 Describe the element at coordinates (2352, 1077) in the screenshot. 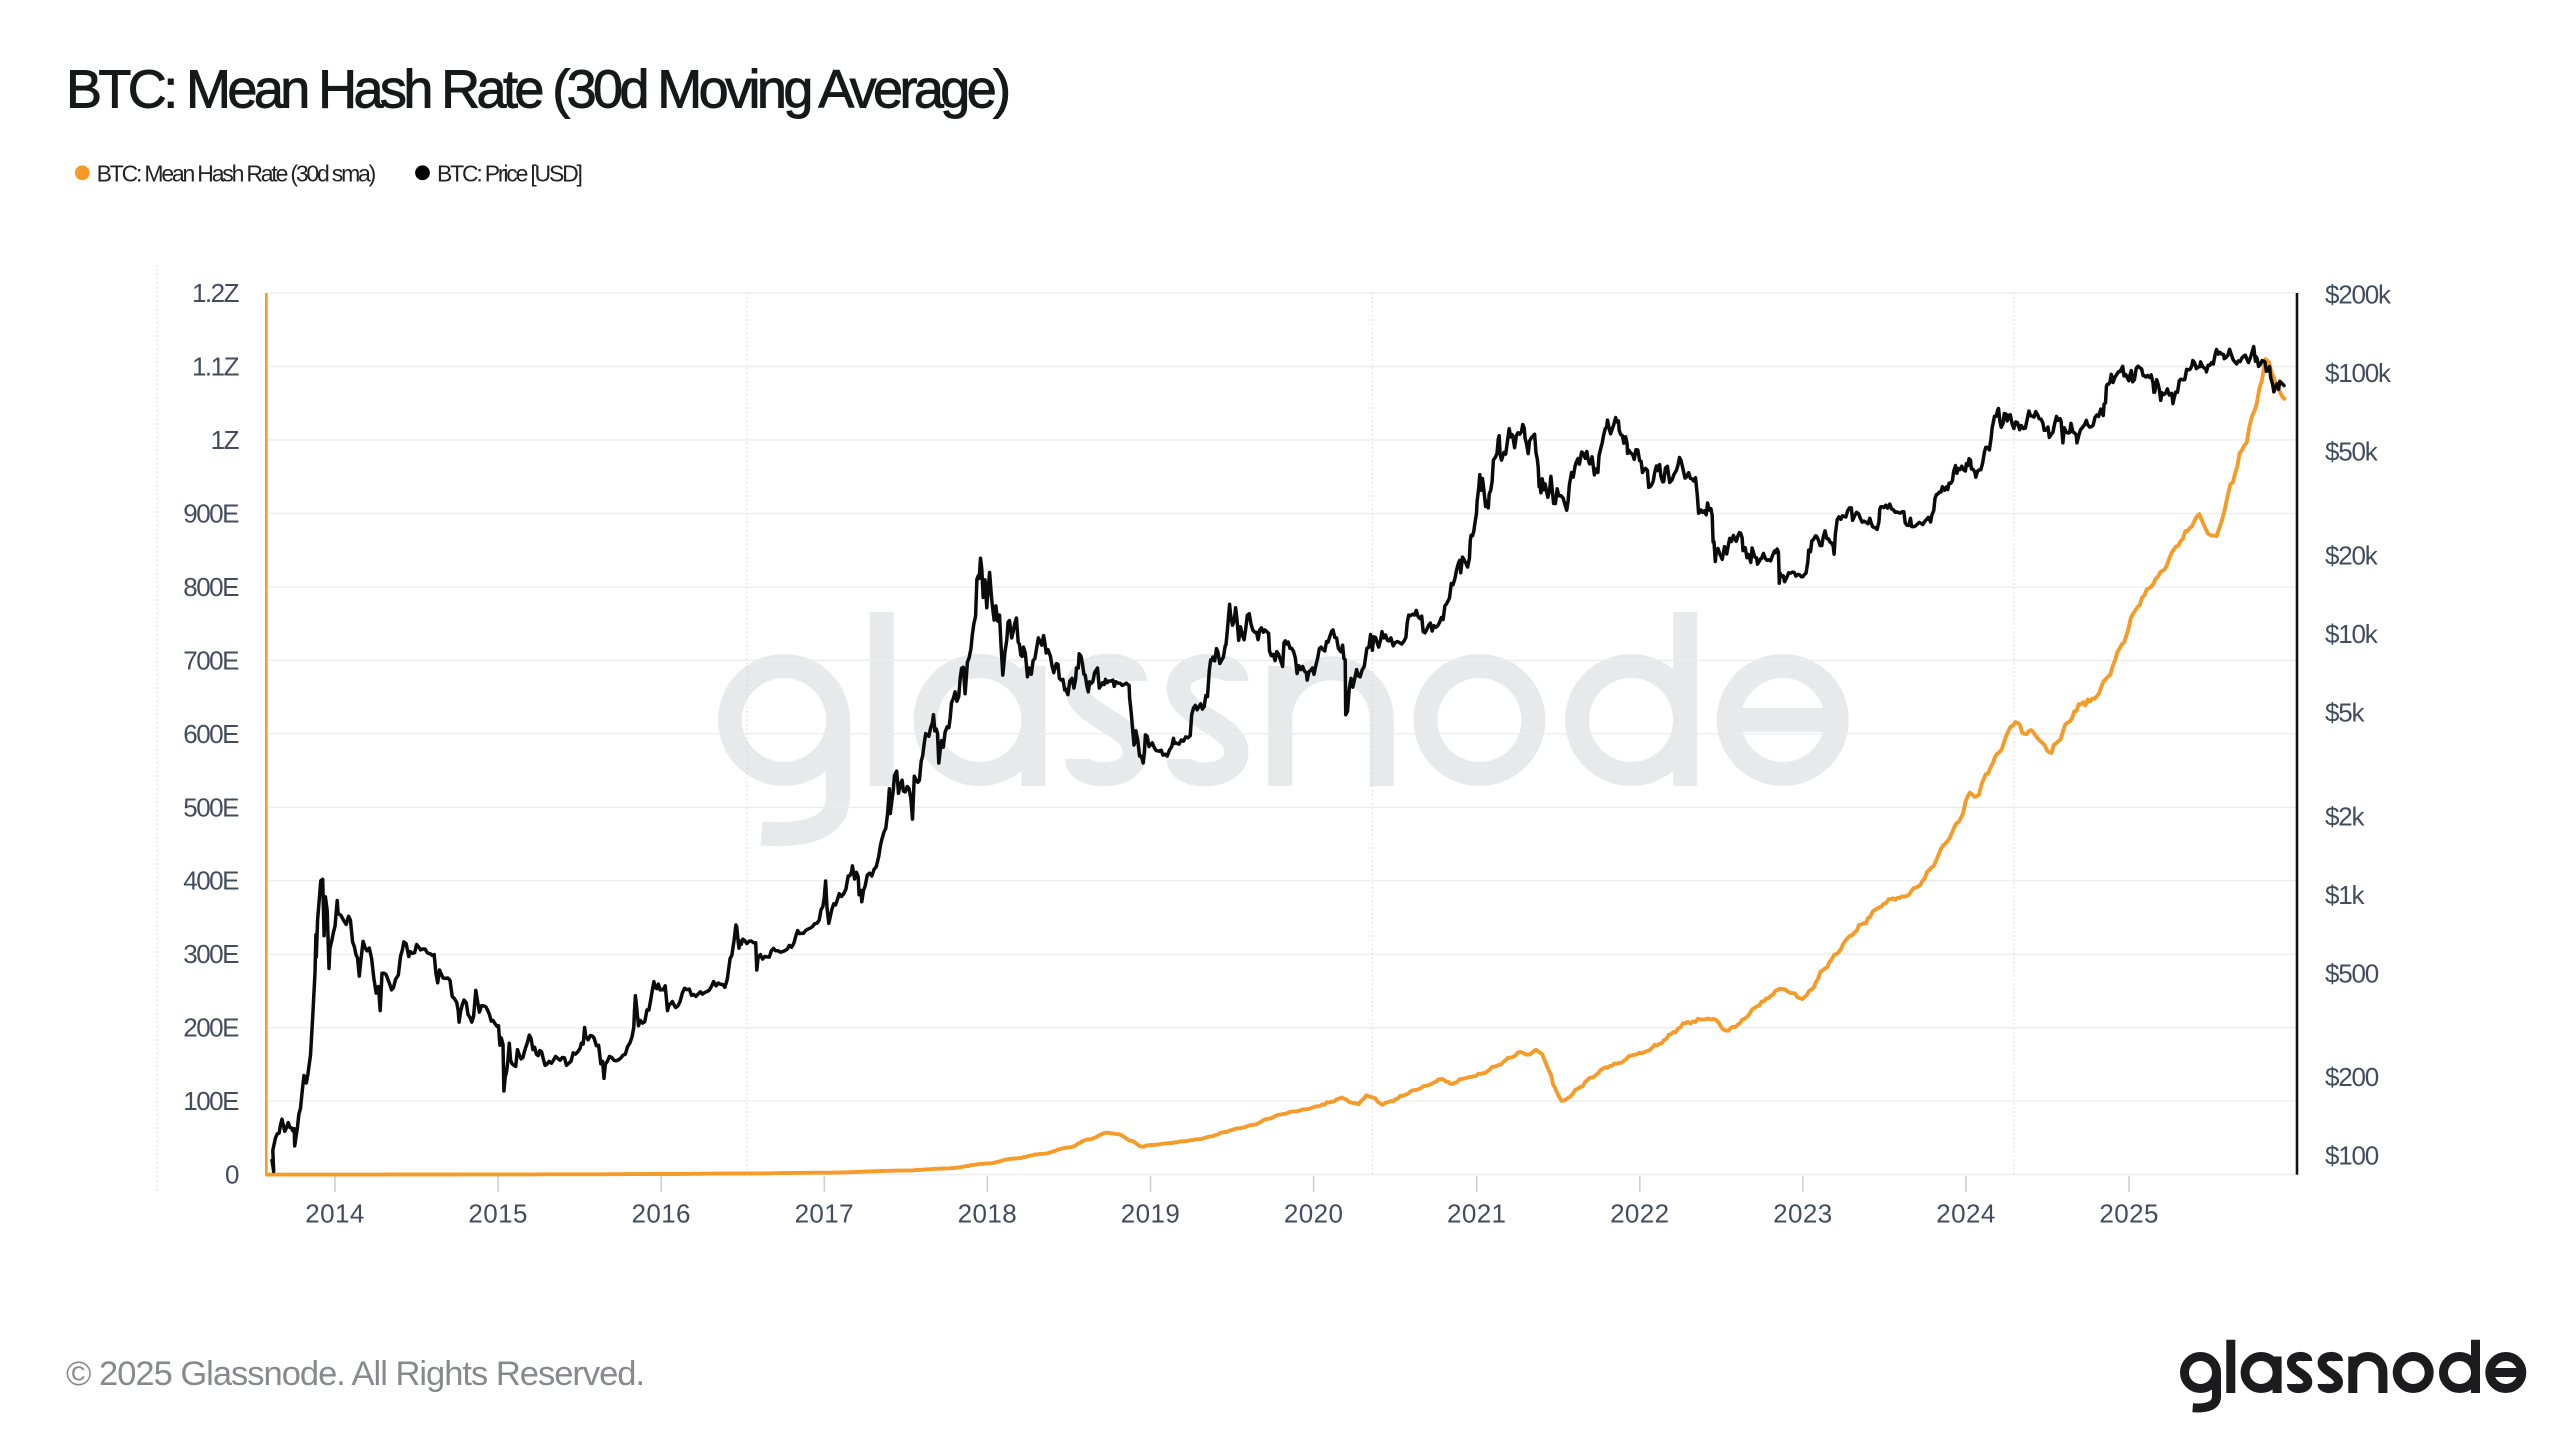

I see `svg-text: $200` at that location.